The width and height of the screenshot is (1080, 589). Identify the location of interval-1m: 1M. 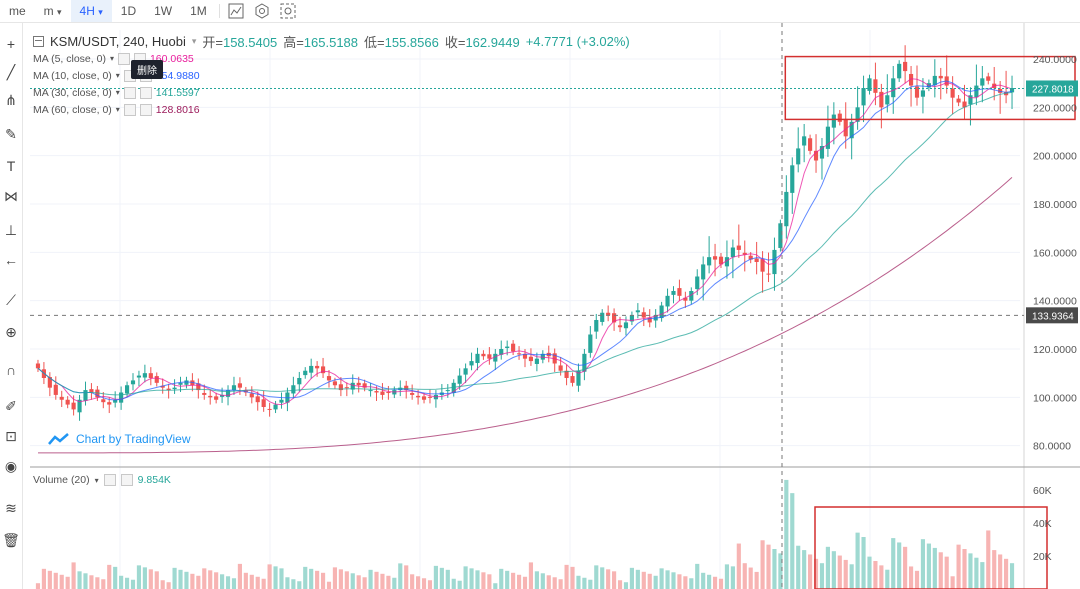
(198, 11).